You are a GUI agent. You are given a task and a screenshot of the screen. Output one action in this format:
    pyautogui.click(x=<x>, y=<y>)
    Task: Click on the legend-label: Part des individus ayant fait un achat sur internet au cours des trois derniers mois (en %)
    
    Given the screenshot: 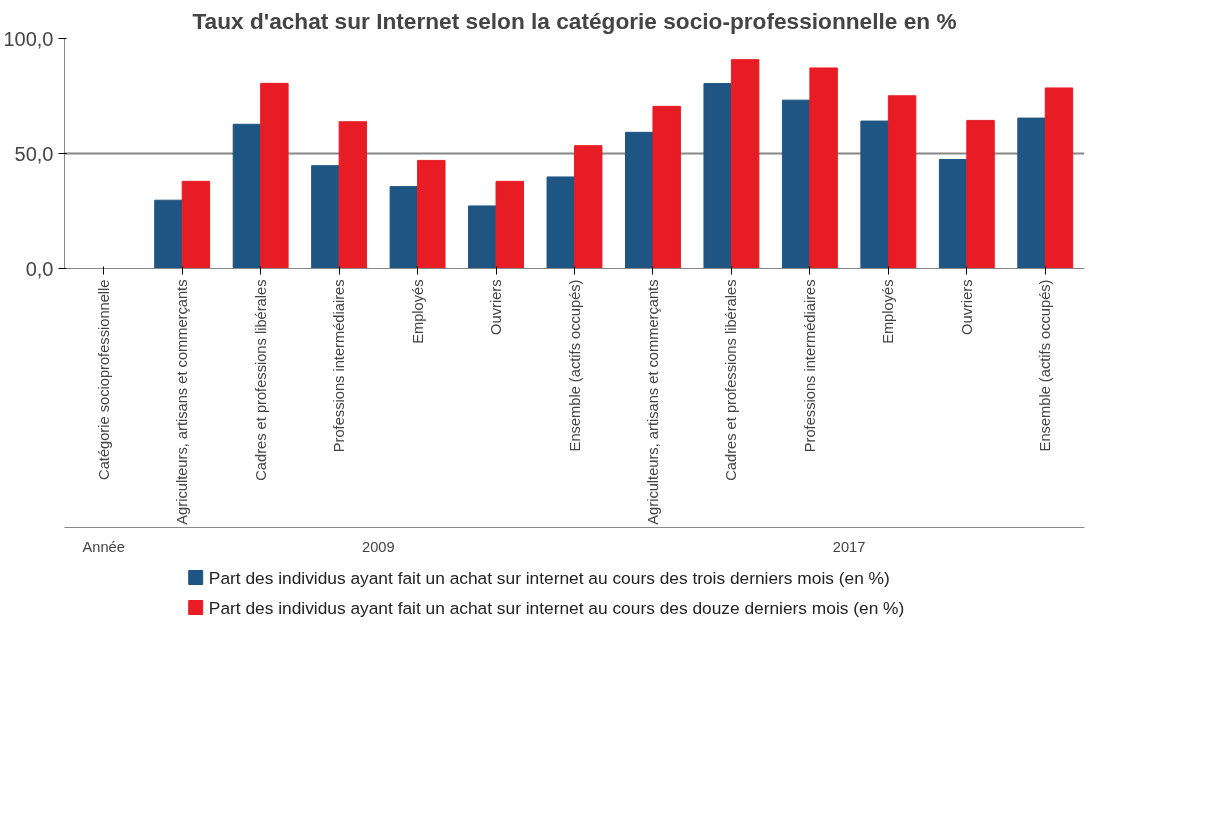 What is the action you would take?
    pyautogui.click(x=549, y=577)
    